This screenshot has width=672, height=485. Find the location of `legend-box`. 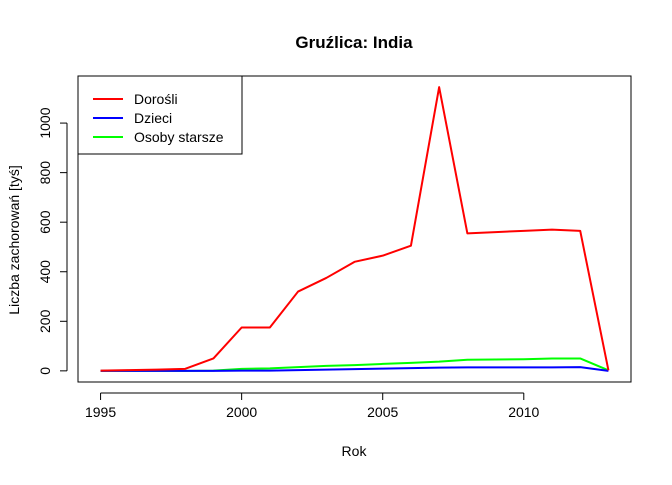

legend-box is located at coordinates (160, 115).